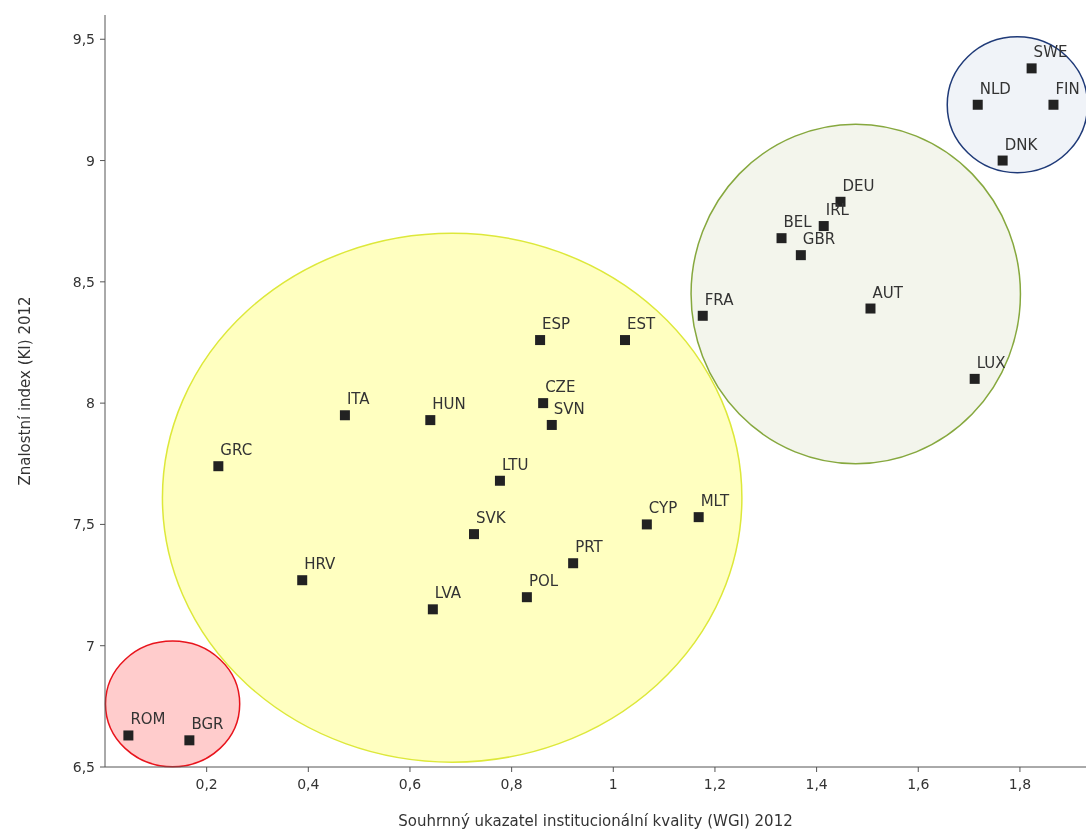 The height and width of the screenshot is (836, 1086). Describe the element at coordinates (641, 324) in the screenshot. I see `annotation: EST` at that location.